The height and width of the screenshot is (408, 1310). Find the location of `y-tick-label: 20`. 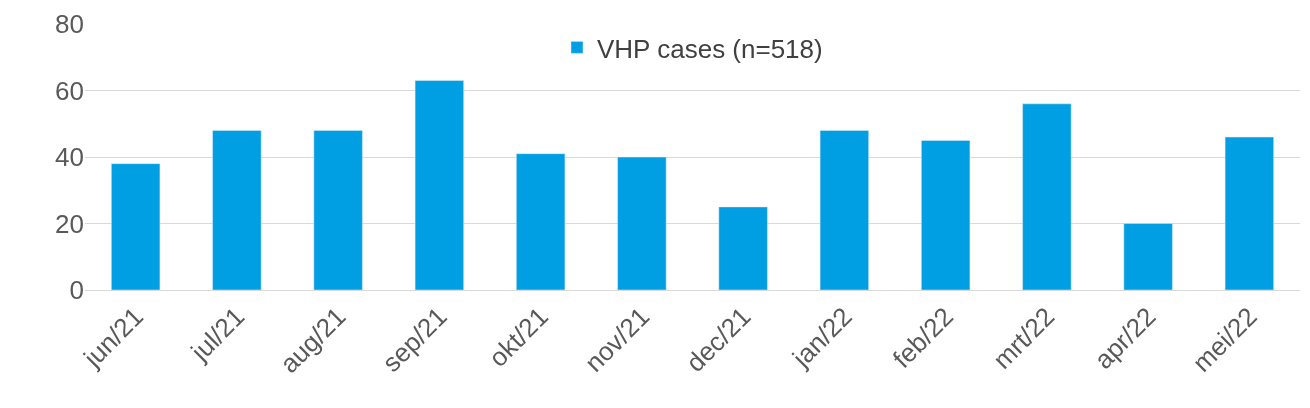

y-tick-label: 20 is located at coordinates (69, 223).